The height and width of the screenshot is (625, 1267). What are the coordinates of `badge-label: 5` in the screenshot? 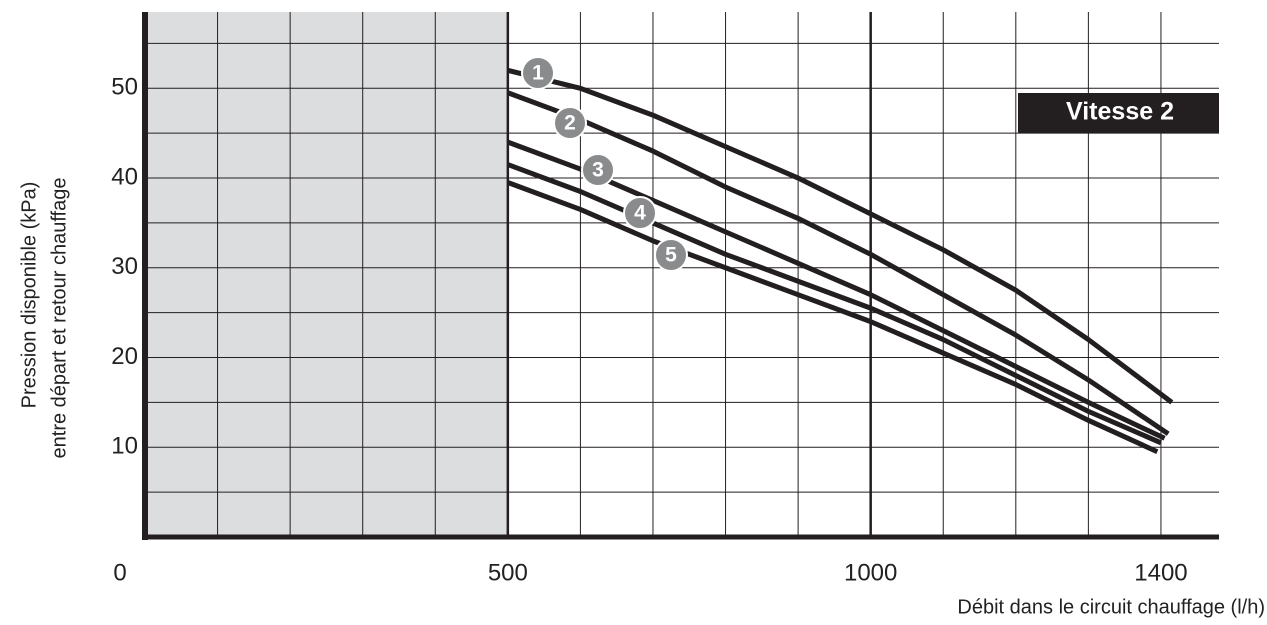 It's located at (671, 255).